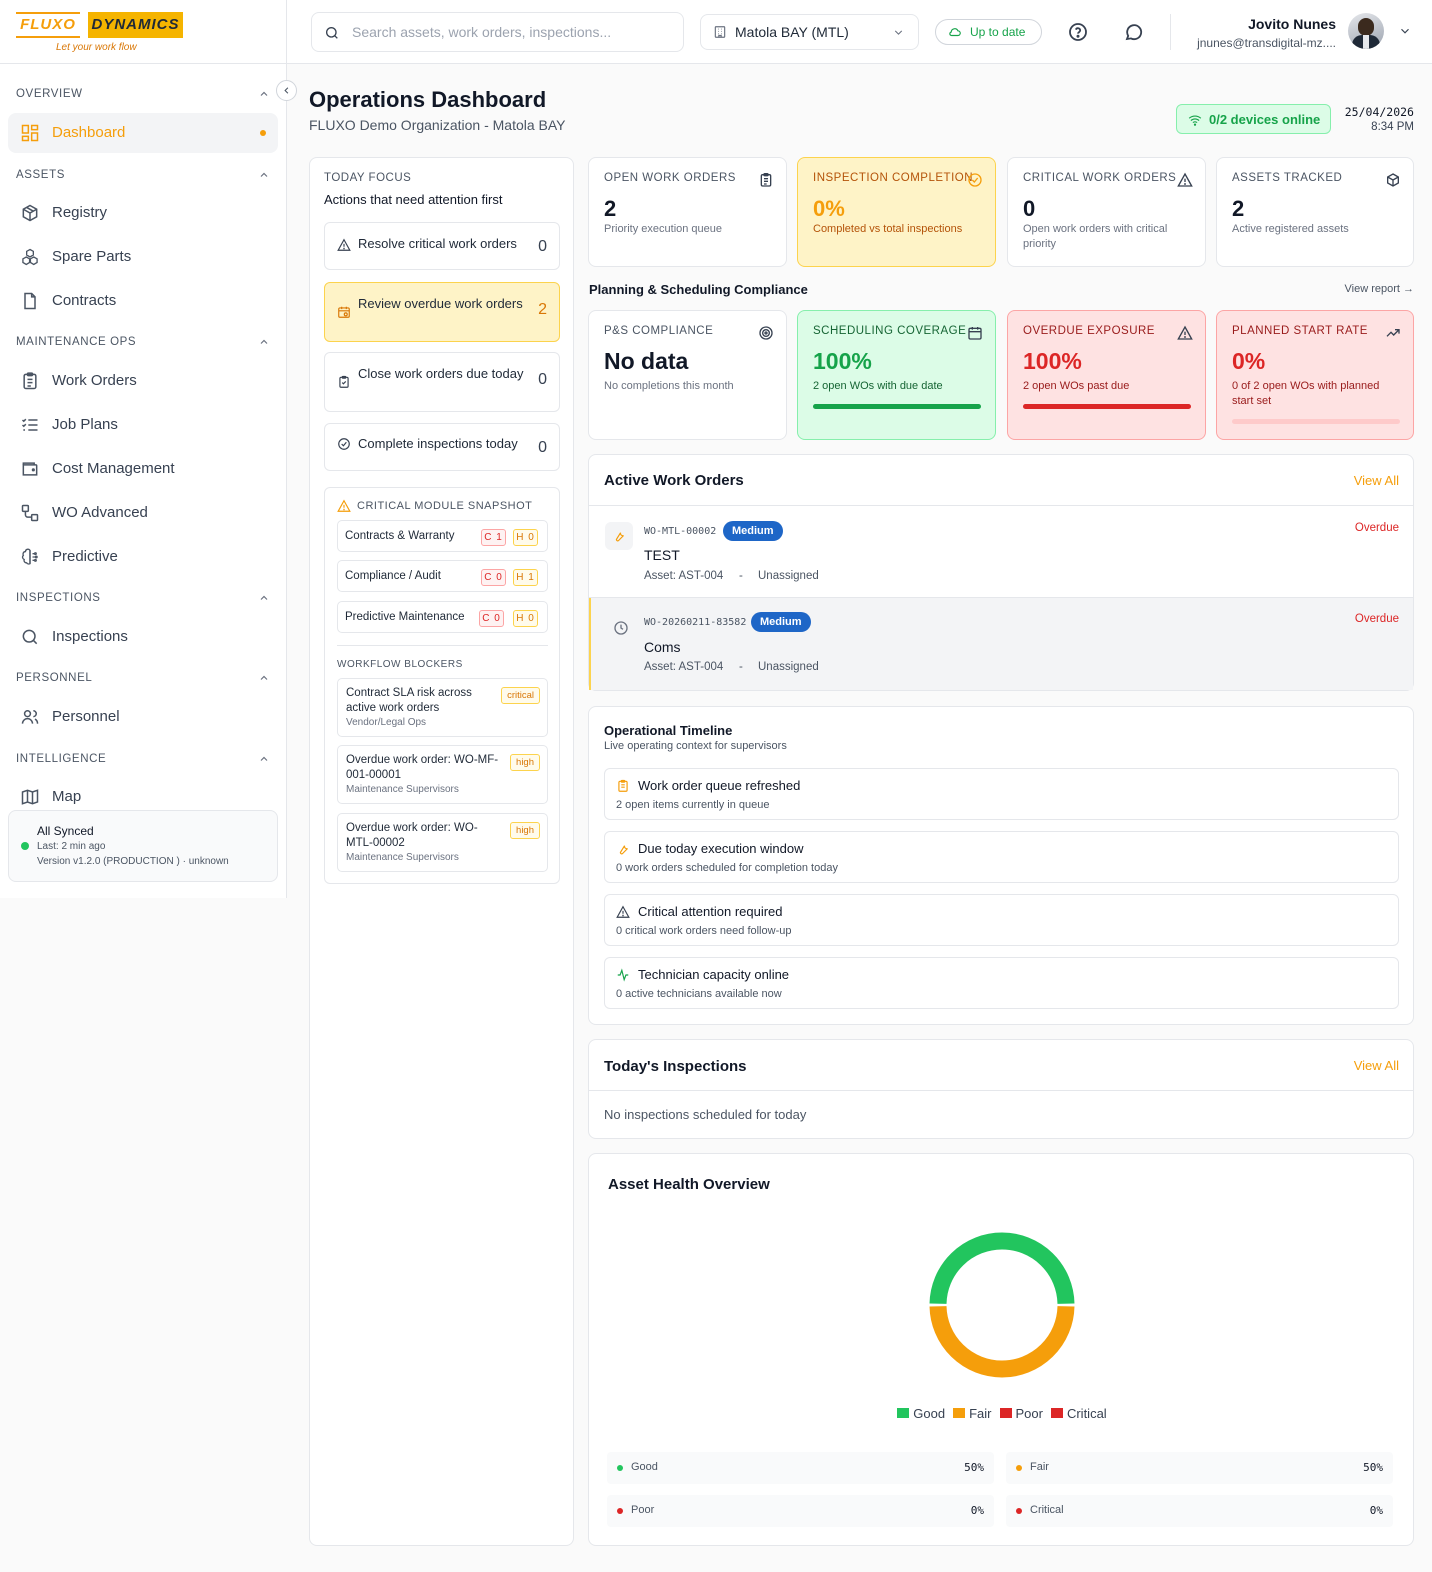 The width and height of the screenshot is (1432, 1572). I want to click on chart-legend: Good Fair Poor Critical, so click(1002, 1415).